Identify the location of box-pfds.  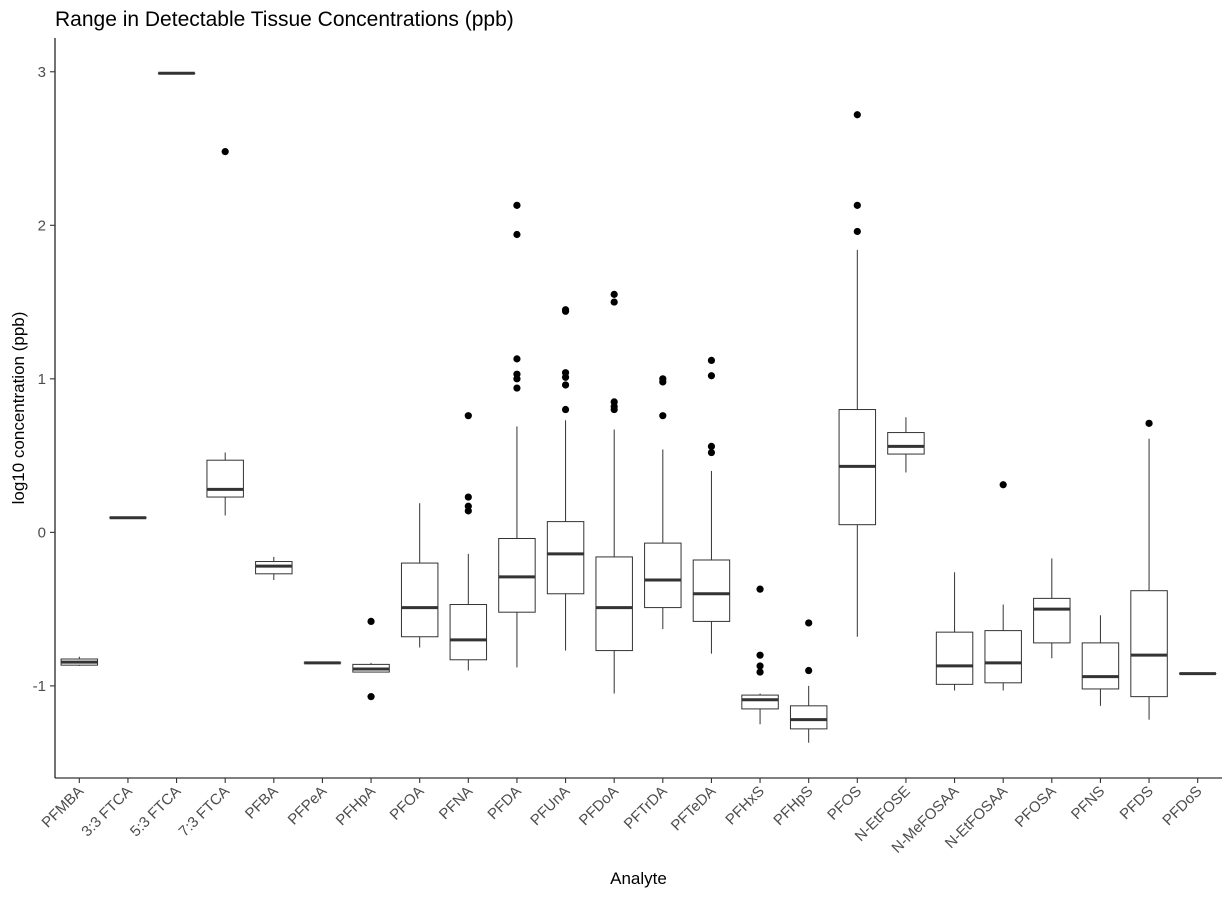
(1149, 569).